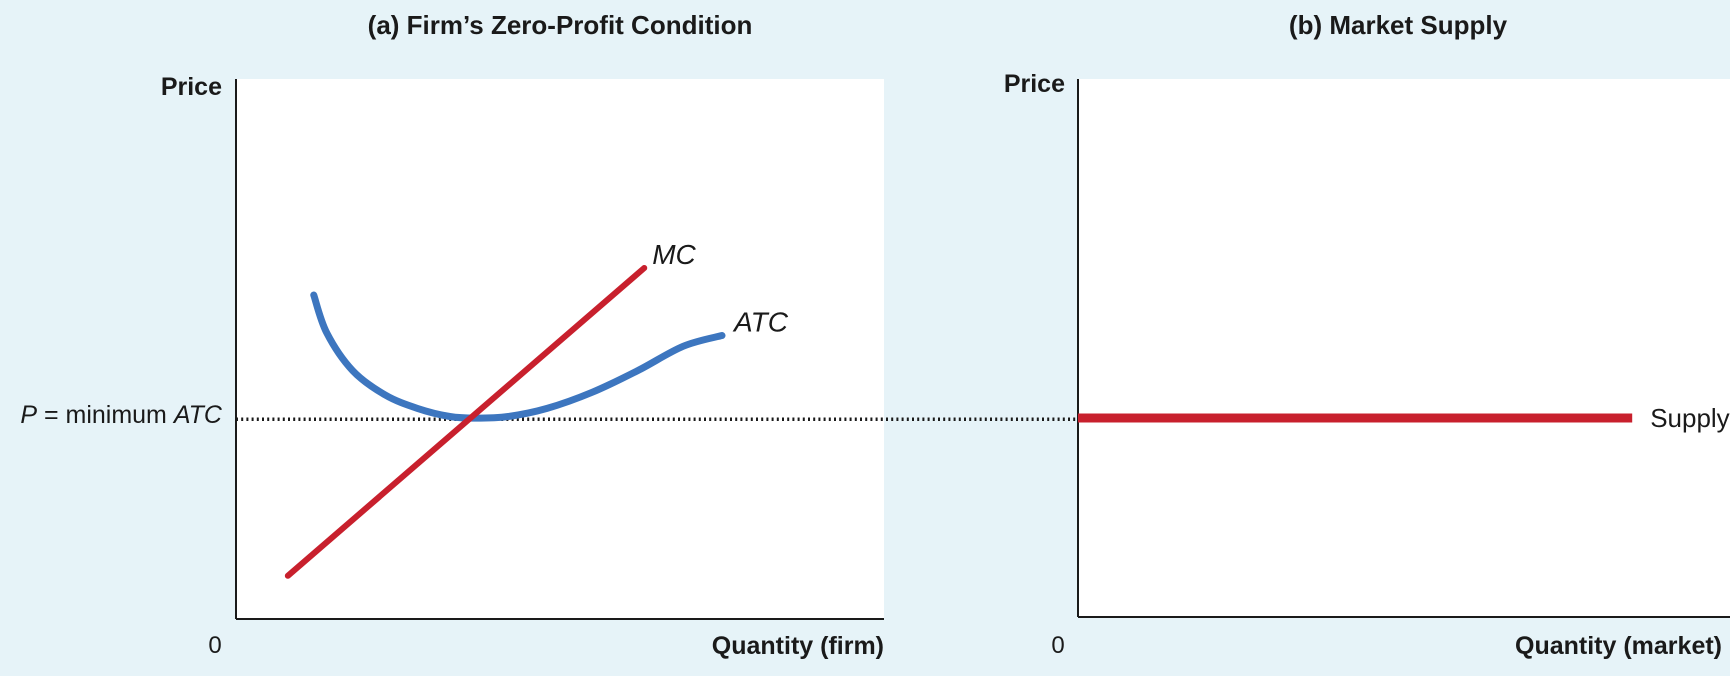  What do you see at coordinates (1057, 645) in the screenshot?
I see `panel-b-origin-label: 0` at bounding box center [1057, 645].